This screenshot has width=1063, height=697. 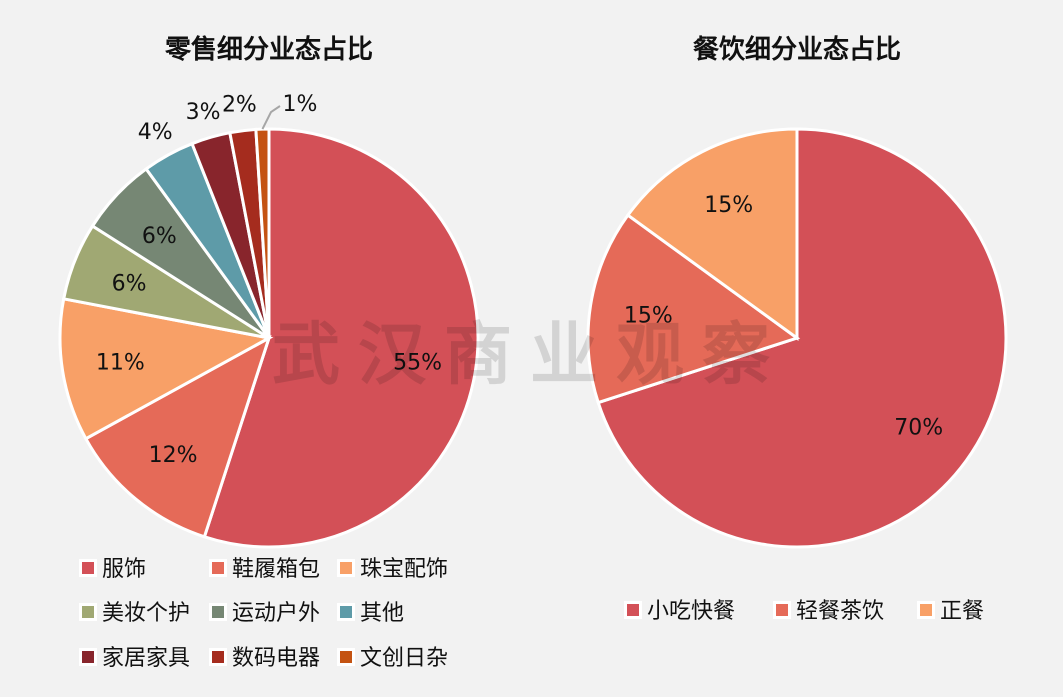 What do you see at coordinates (271, 117) in the screenshot?
I see `leader-line` at bounding box center [271, 117].